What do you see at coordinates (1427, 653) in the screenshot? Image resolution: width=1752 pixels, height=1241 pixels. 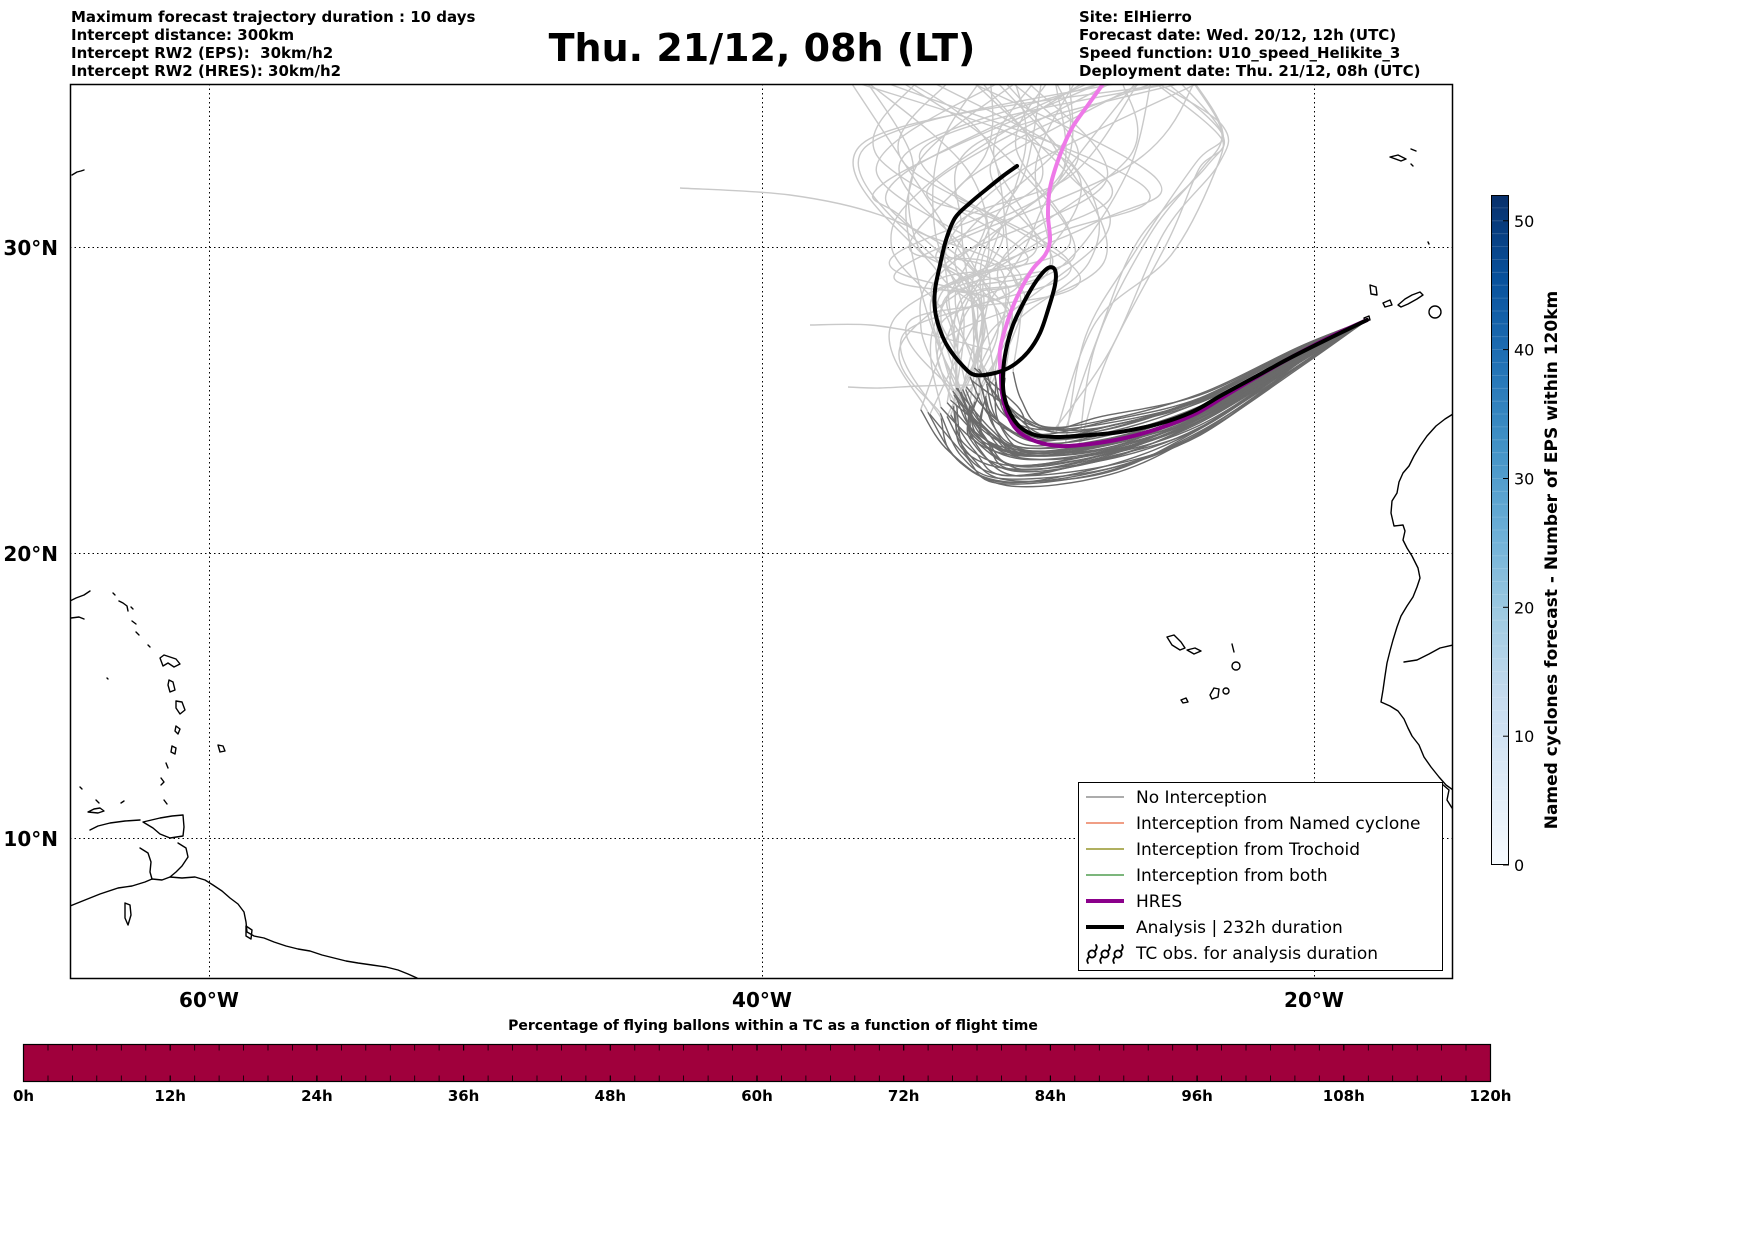 I see `coast-gambia` at bounding box center [1427, 653].